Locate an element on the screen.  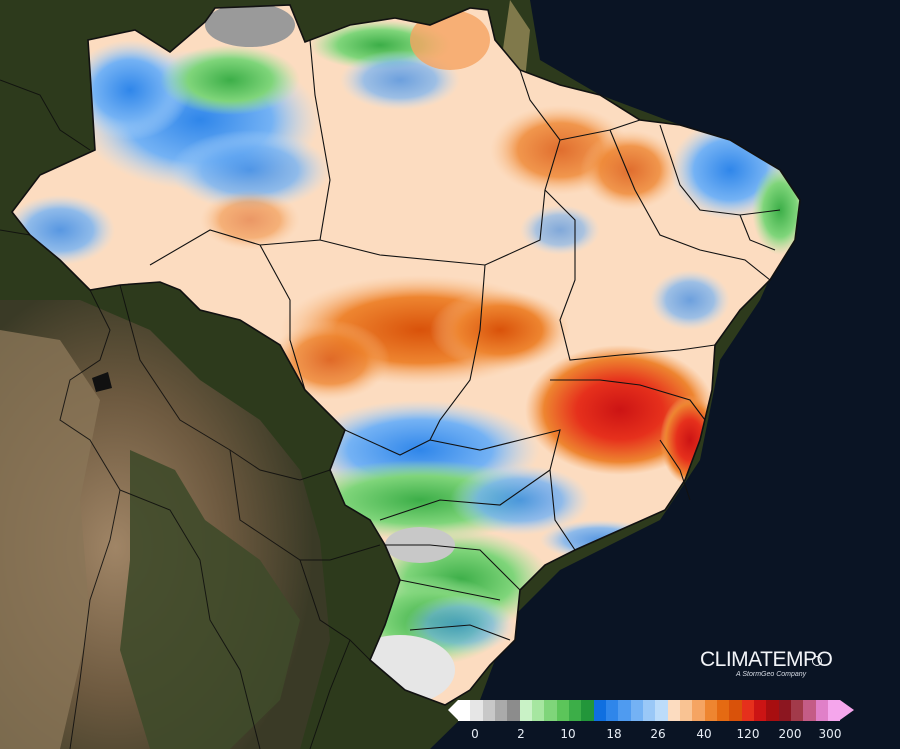
legend-tick: 0 is located at coordinates (475, 734).